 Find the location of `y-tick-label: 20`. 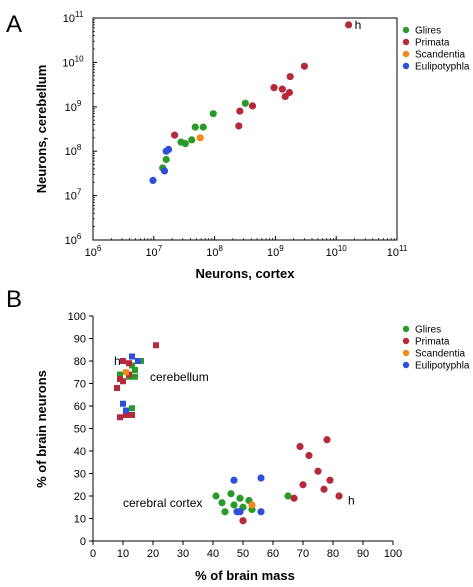

y-tick-label: 20 is located at coordinates (80, 497).